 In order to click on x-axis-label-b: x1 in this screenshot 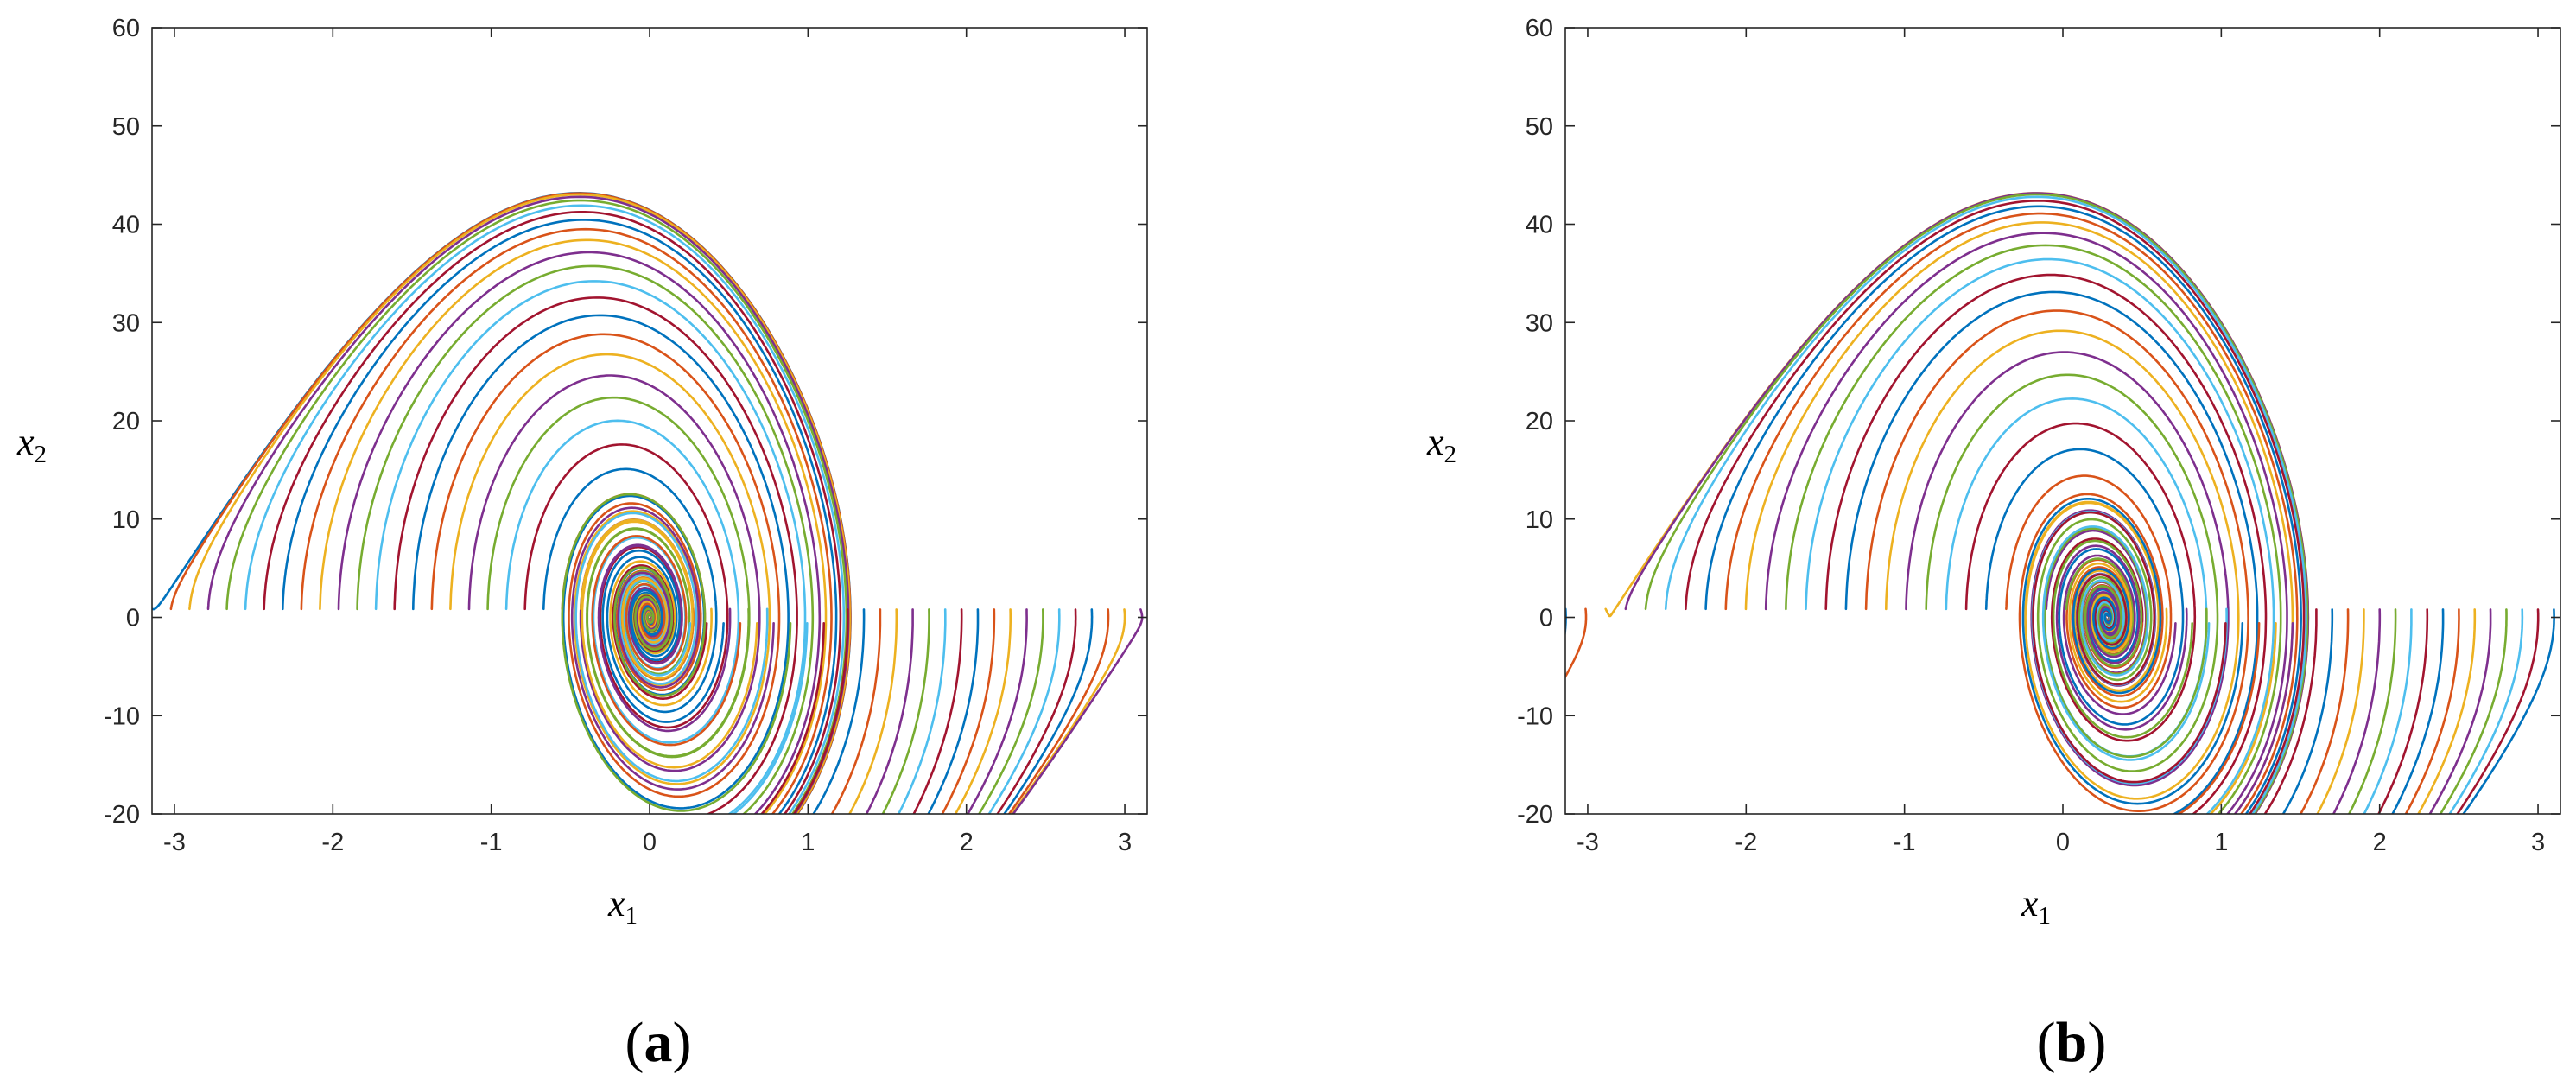, I will do `click(2036, 906)`.